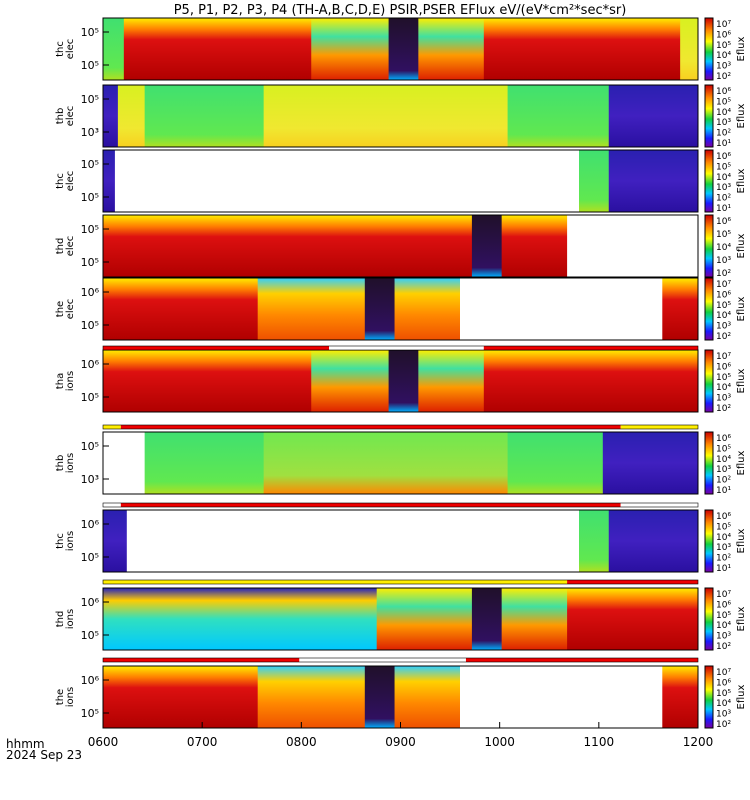  What do you see at coordinates (723, 357) in the screenshot?
I see `colorbar-tick-label: 10⁷` at bounding box center [723, 357].